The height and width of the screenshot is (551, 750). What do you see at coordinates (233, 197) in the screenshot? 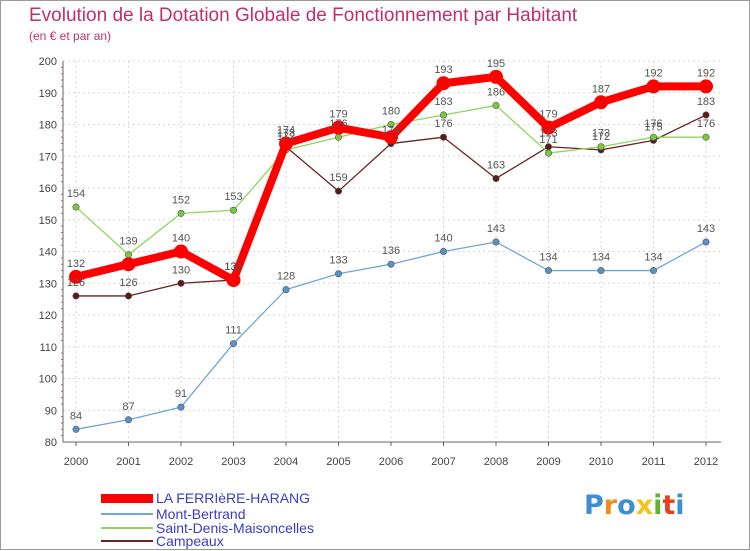
I see `data-label-2: 153` at bounding box center [233, 197].